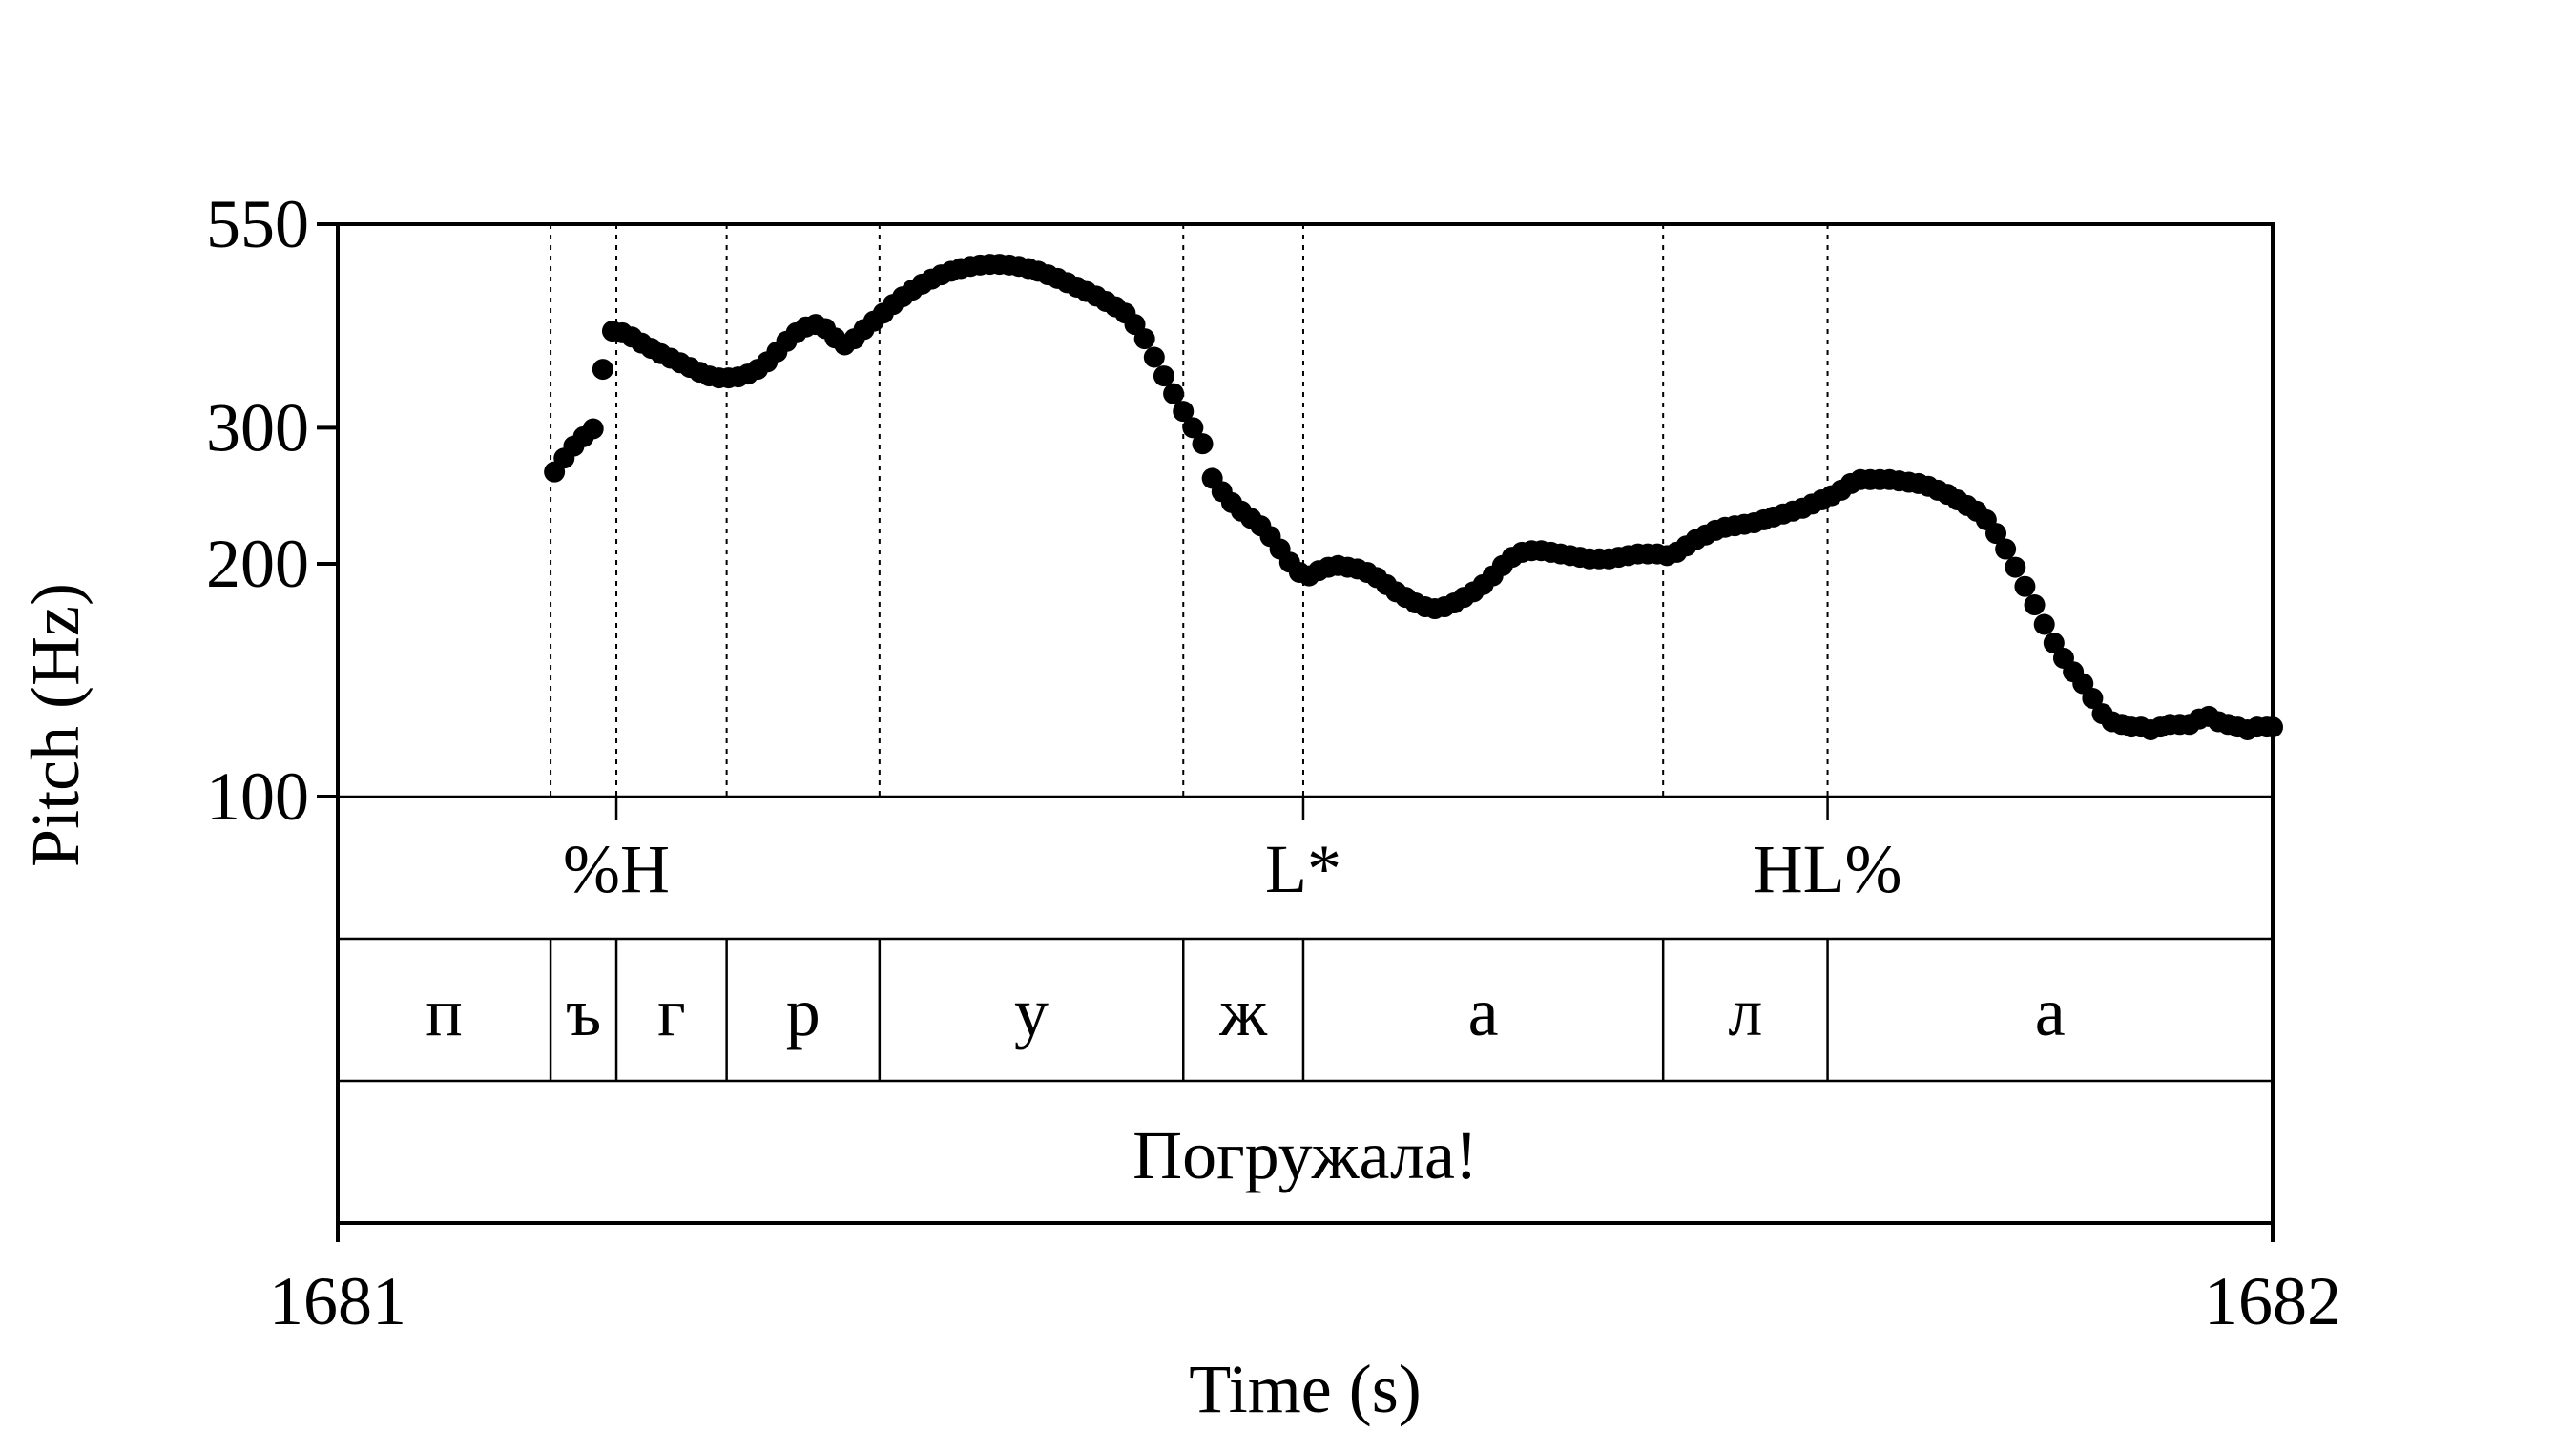 The image size is (2576, 1431). I want to click on x-axis: 1681 1682, so click(1305, 1281).